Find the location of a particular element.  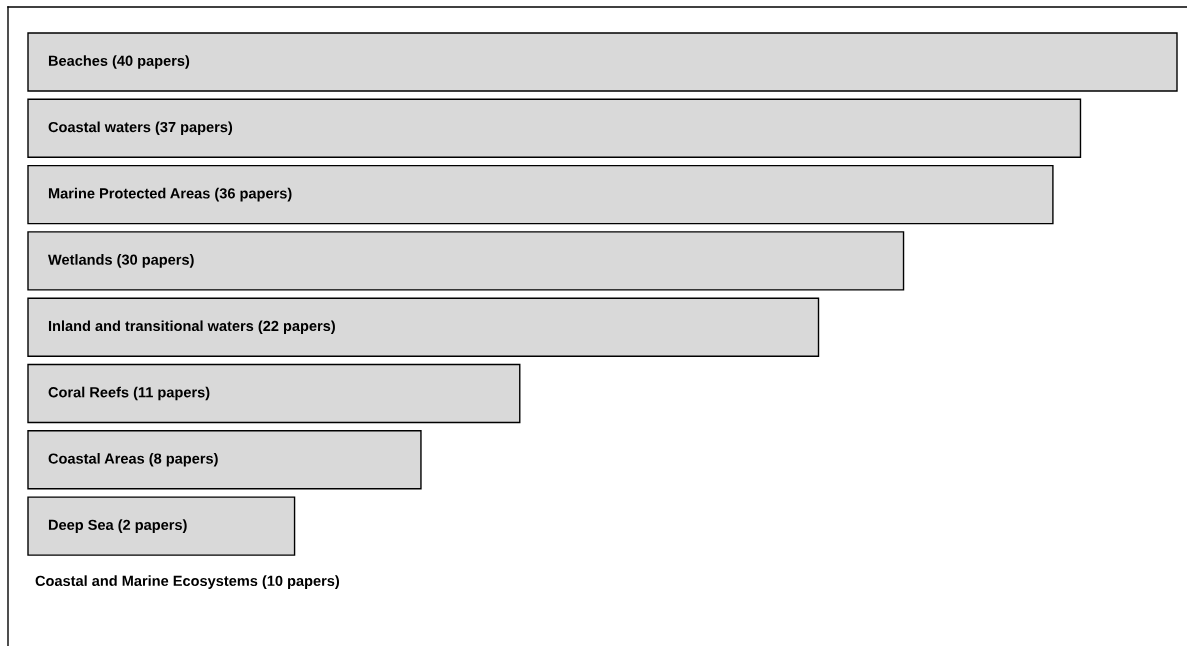

y-tick-label: Inland and transitional waters (22 papers) is located at coordinates (191, 327).